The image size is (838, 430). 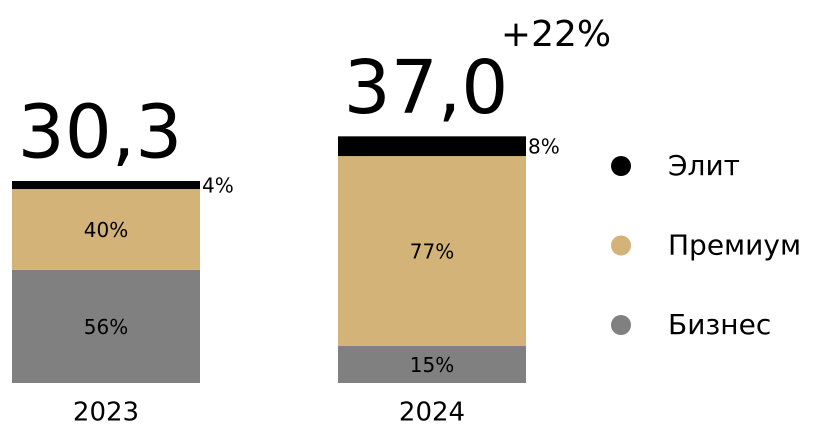 I want to click on segment-label: 56%, so click(x=106, y=327).